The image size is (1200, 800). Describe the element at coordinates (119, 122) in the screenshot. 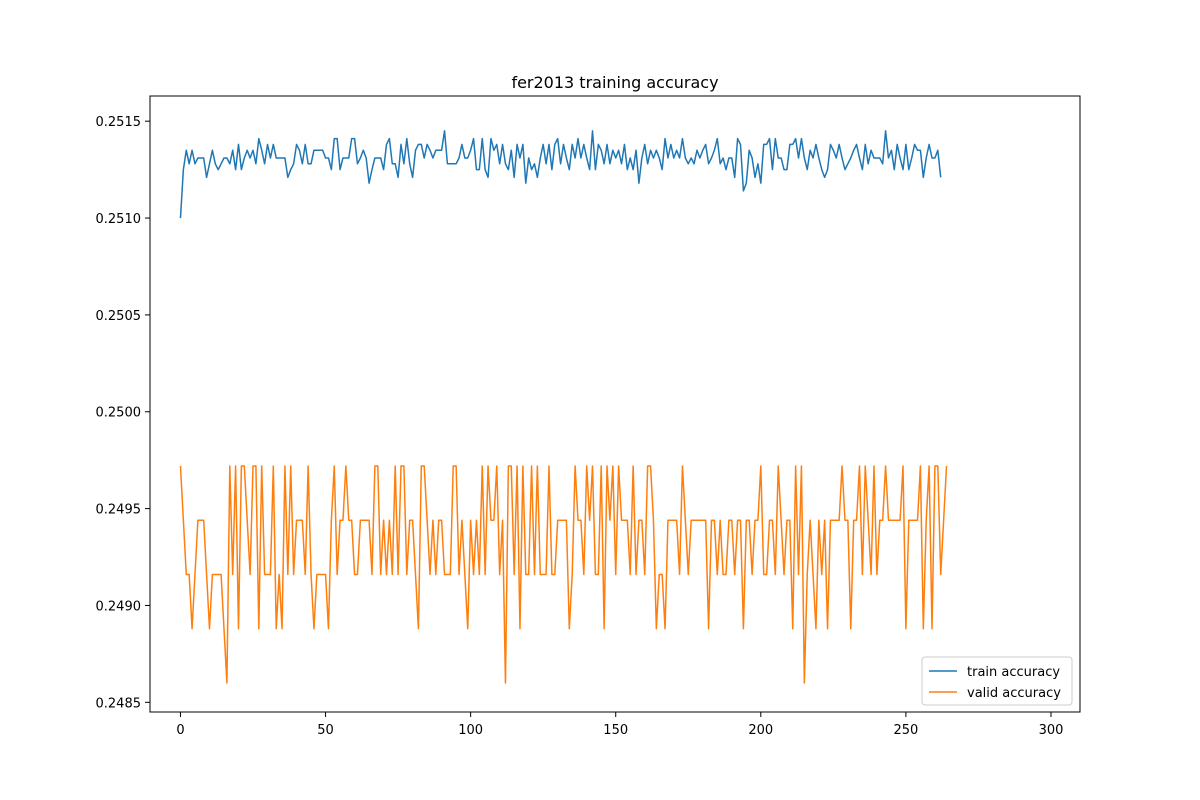

I see `y-tick-label: 0.2515` at that location.